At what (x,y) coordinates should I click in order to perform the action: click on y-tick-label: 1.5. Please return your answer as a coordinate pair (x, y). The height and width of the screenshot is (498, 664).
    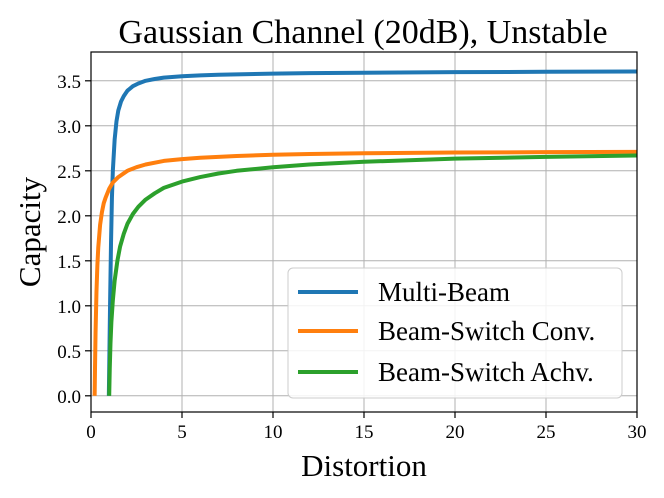
    Looking at the image, I should click on (69, 262).